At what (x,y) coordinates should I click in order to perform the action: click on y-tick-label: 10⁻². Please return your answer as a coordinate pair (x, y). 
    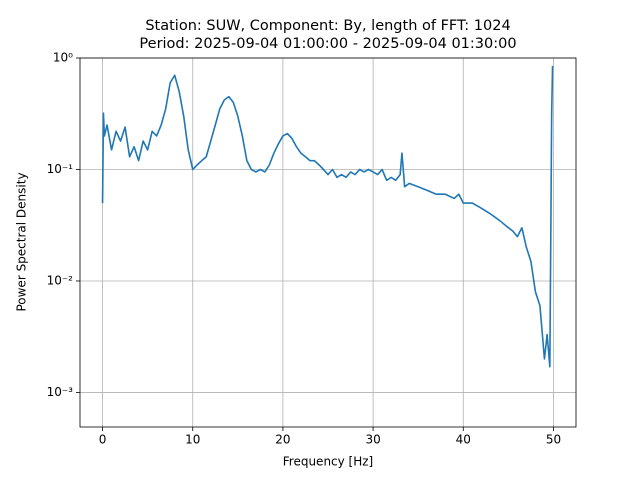
    Looking at the image, I should click on (60, 280).